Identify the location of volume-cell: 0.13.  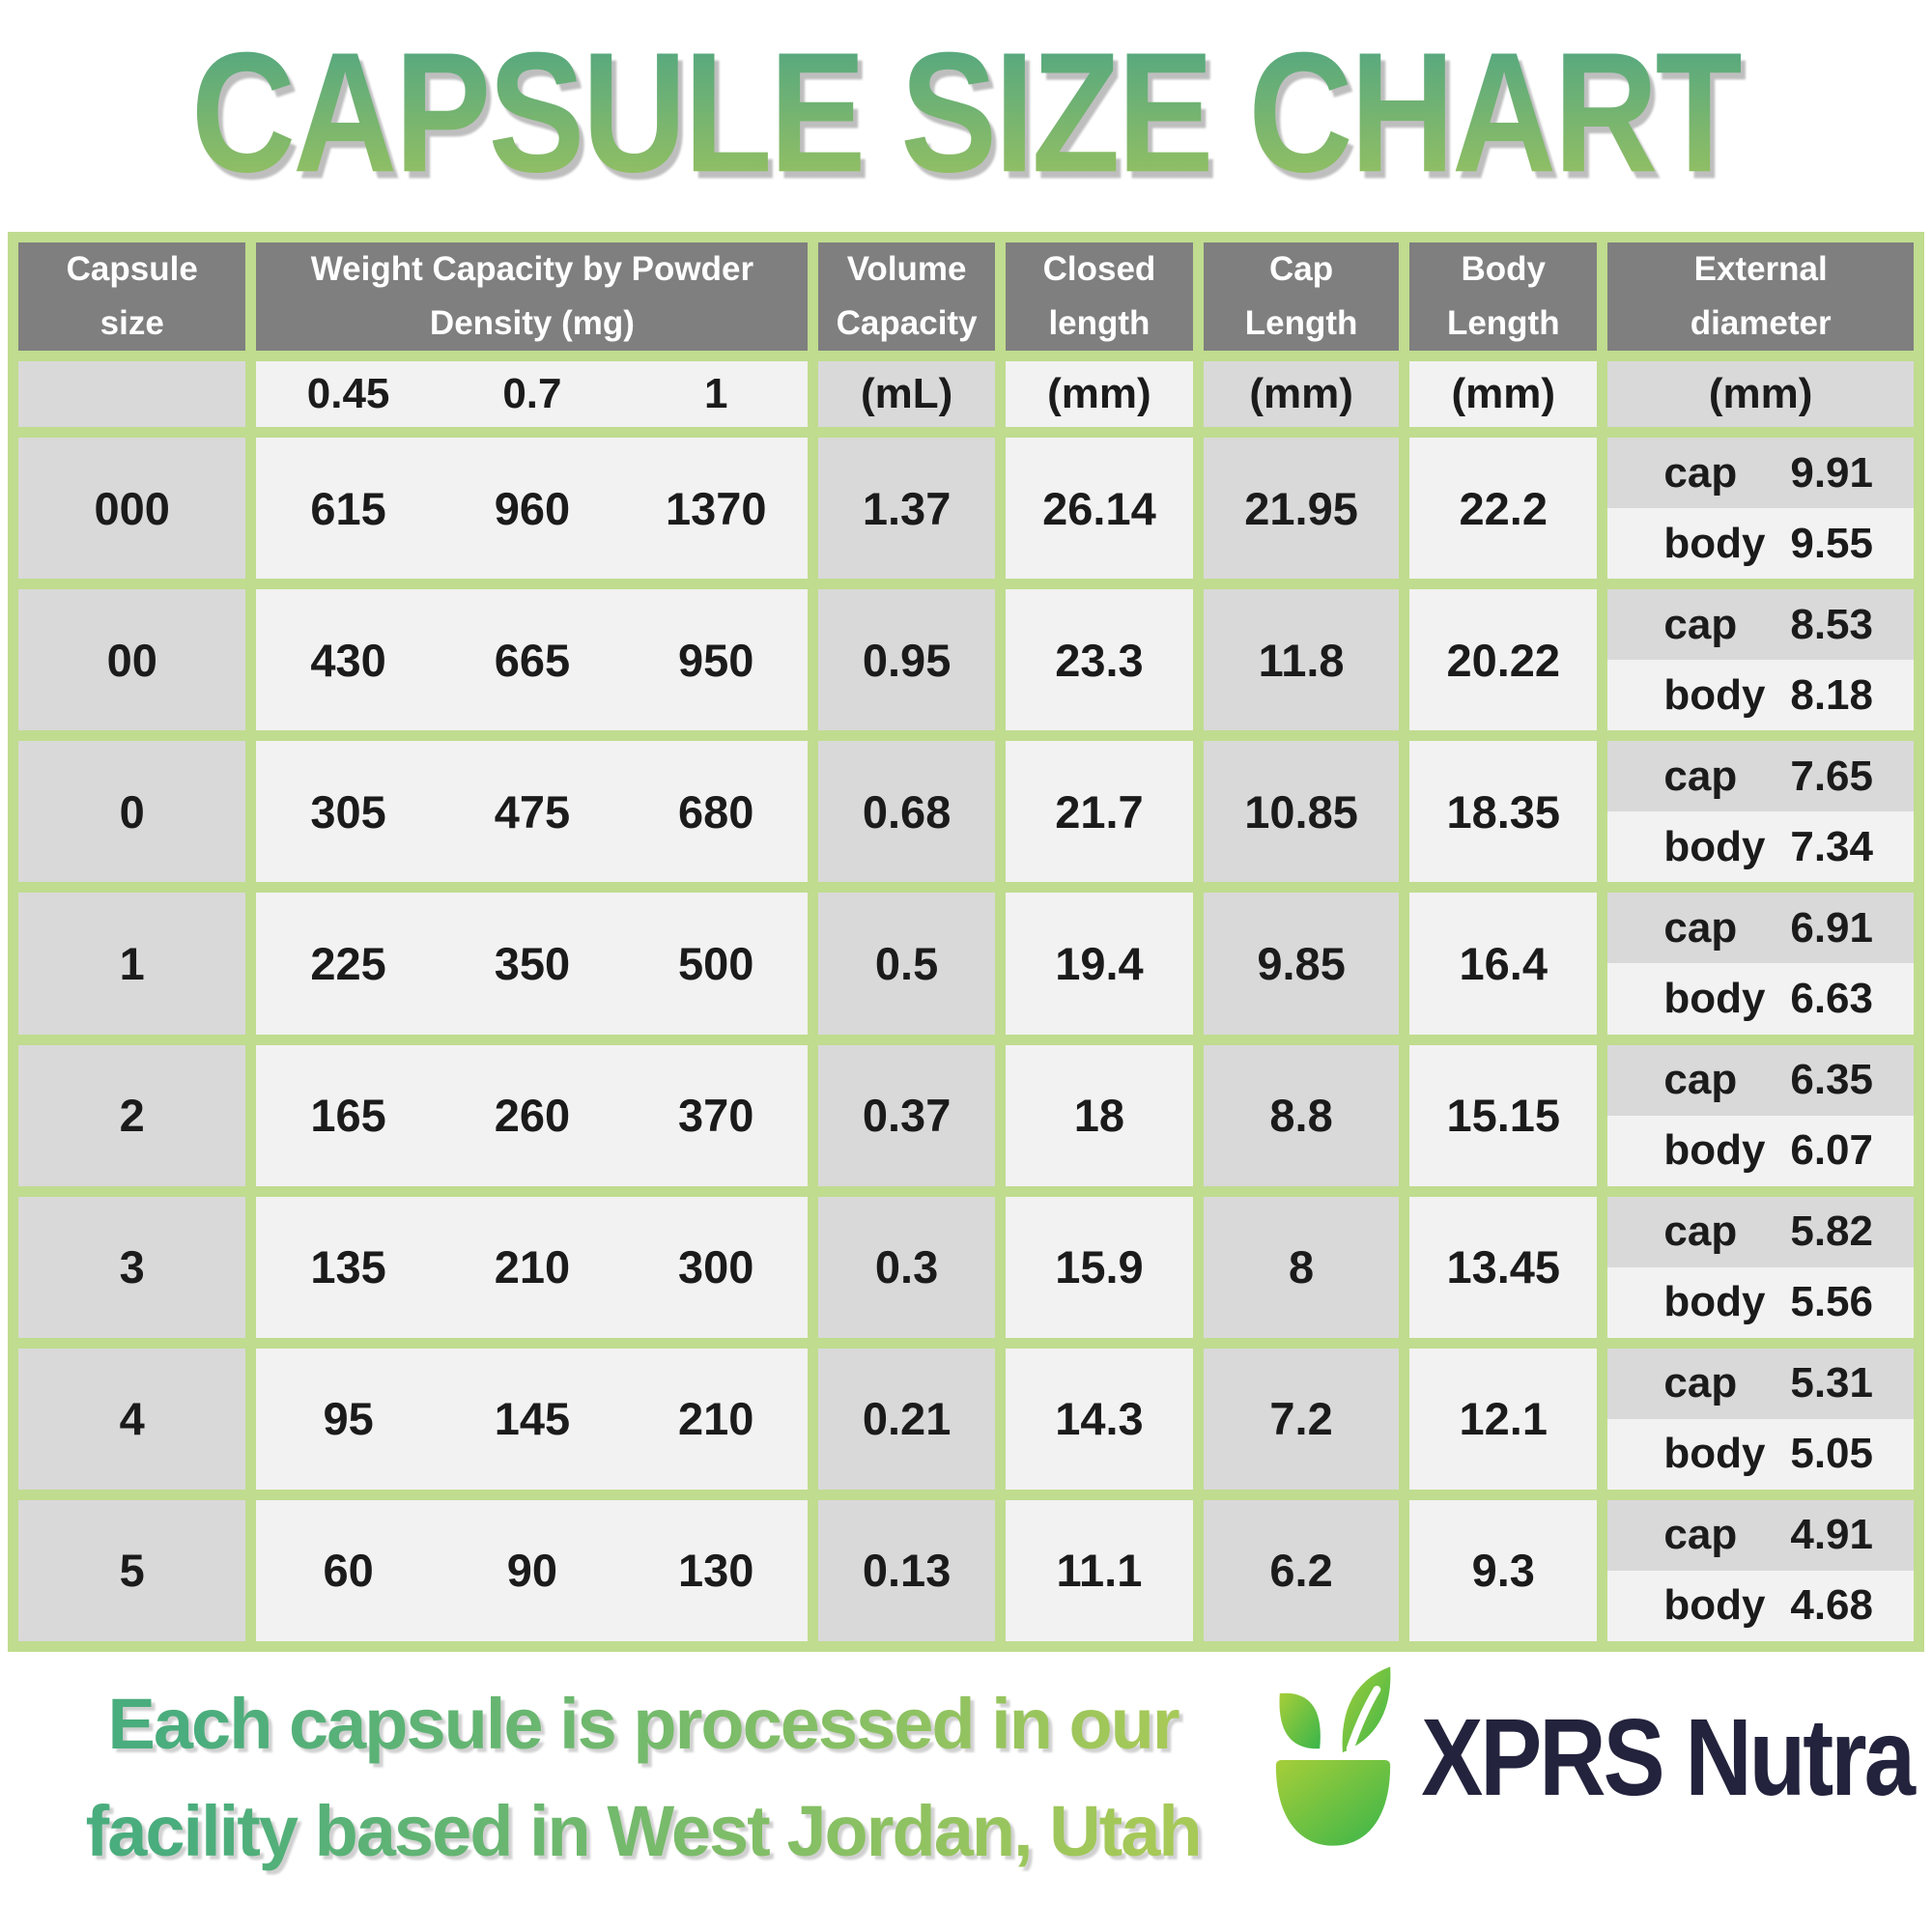
(906, 1570).